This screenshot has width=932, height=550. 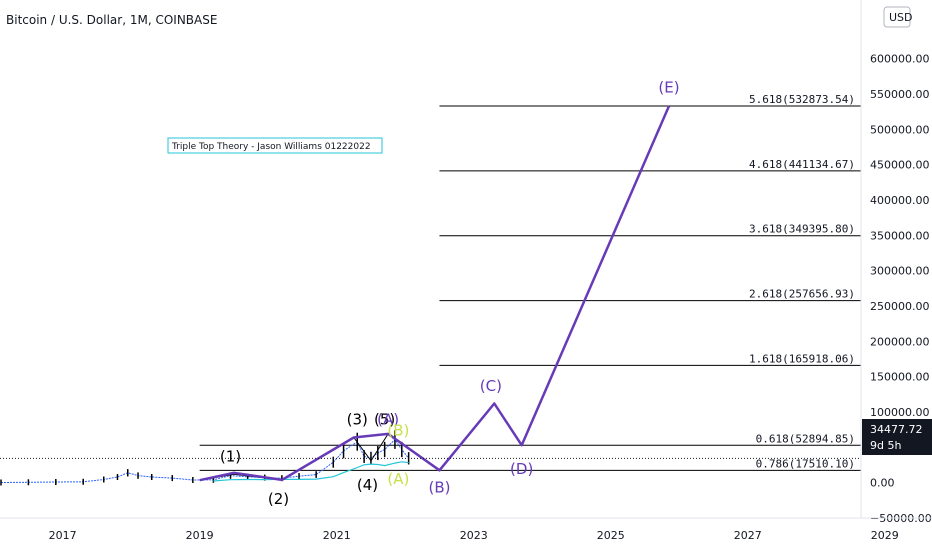 What do you see at coordinates (278, 499) in the screenshot?
I see `wave-label: (2)` at bounding box center [278, 499].